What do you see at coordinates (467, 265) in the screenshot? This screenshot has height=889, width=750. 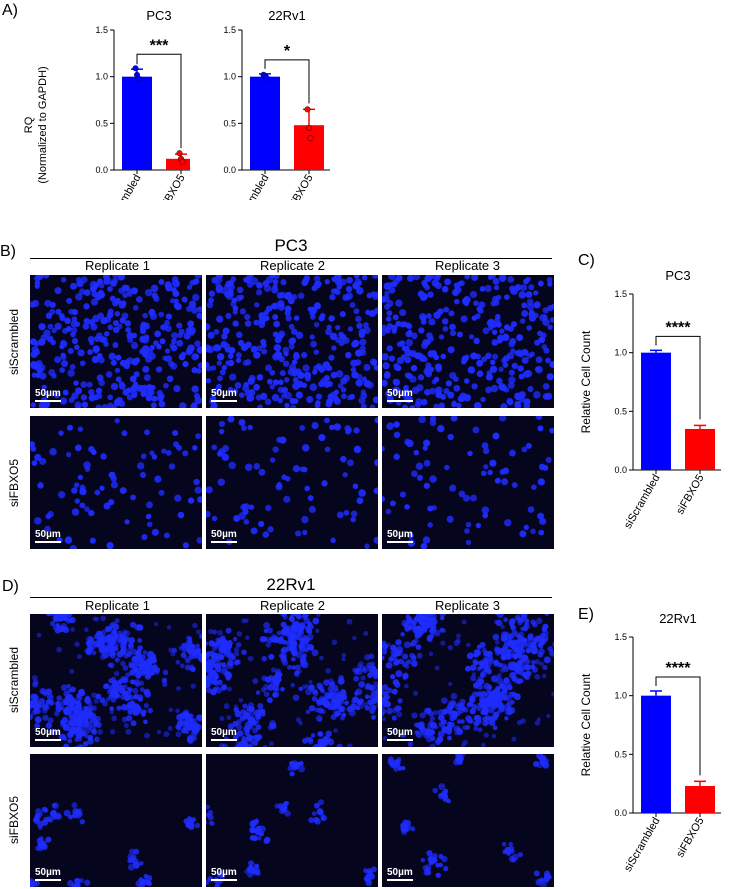 I see `panel-b-rep3-label: Replicate 3` at bounding box center [467, 265].